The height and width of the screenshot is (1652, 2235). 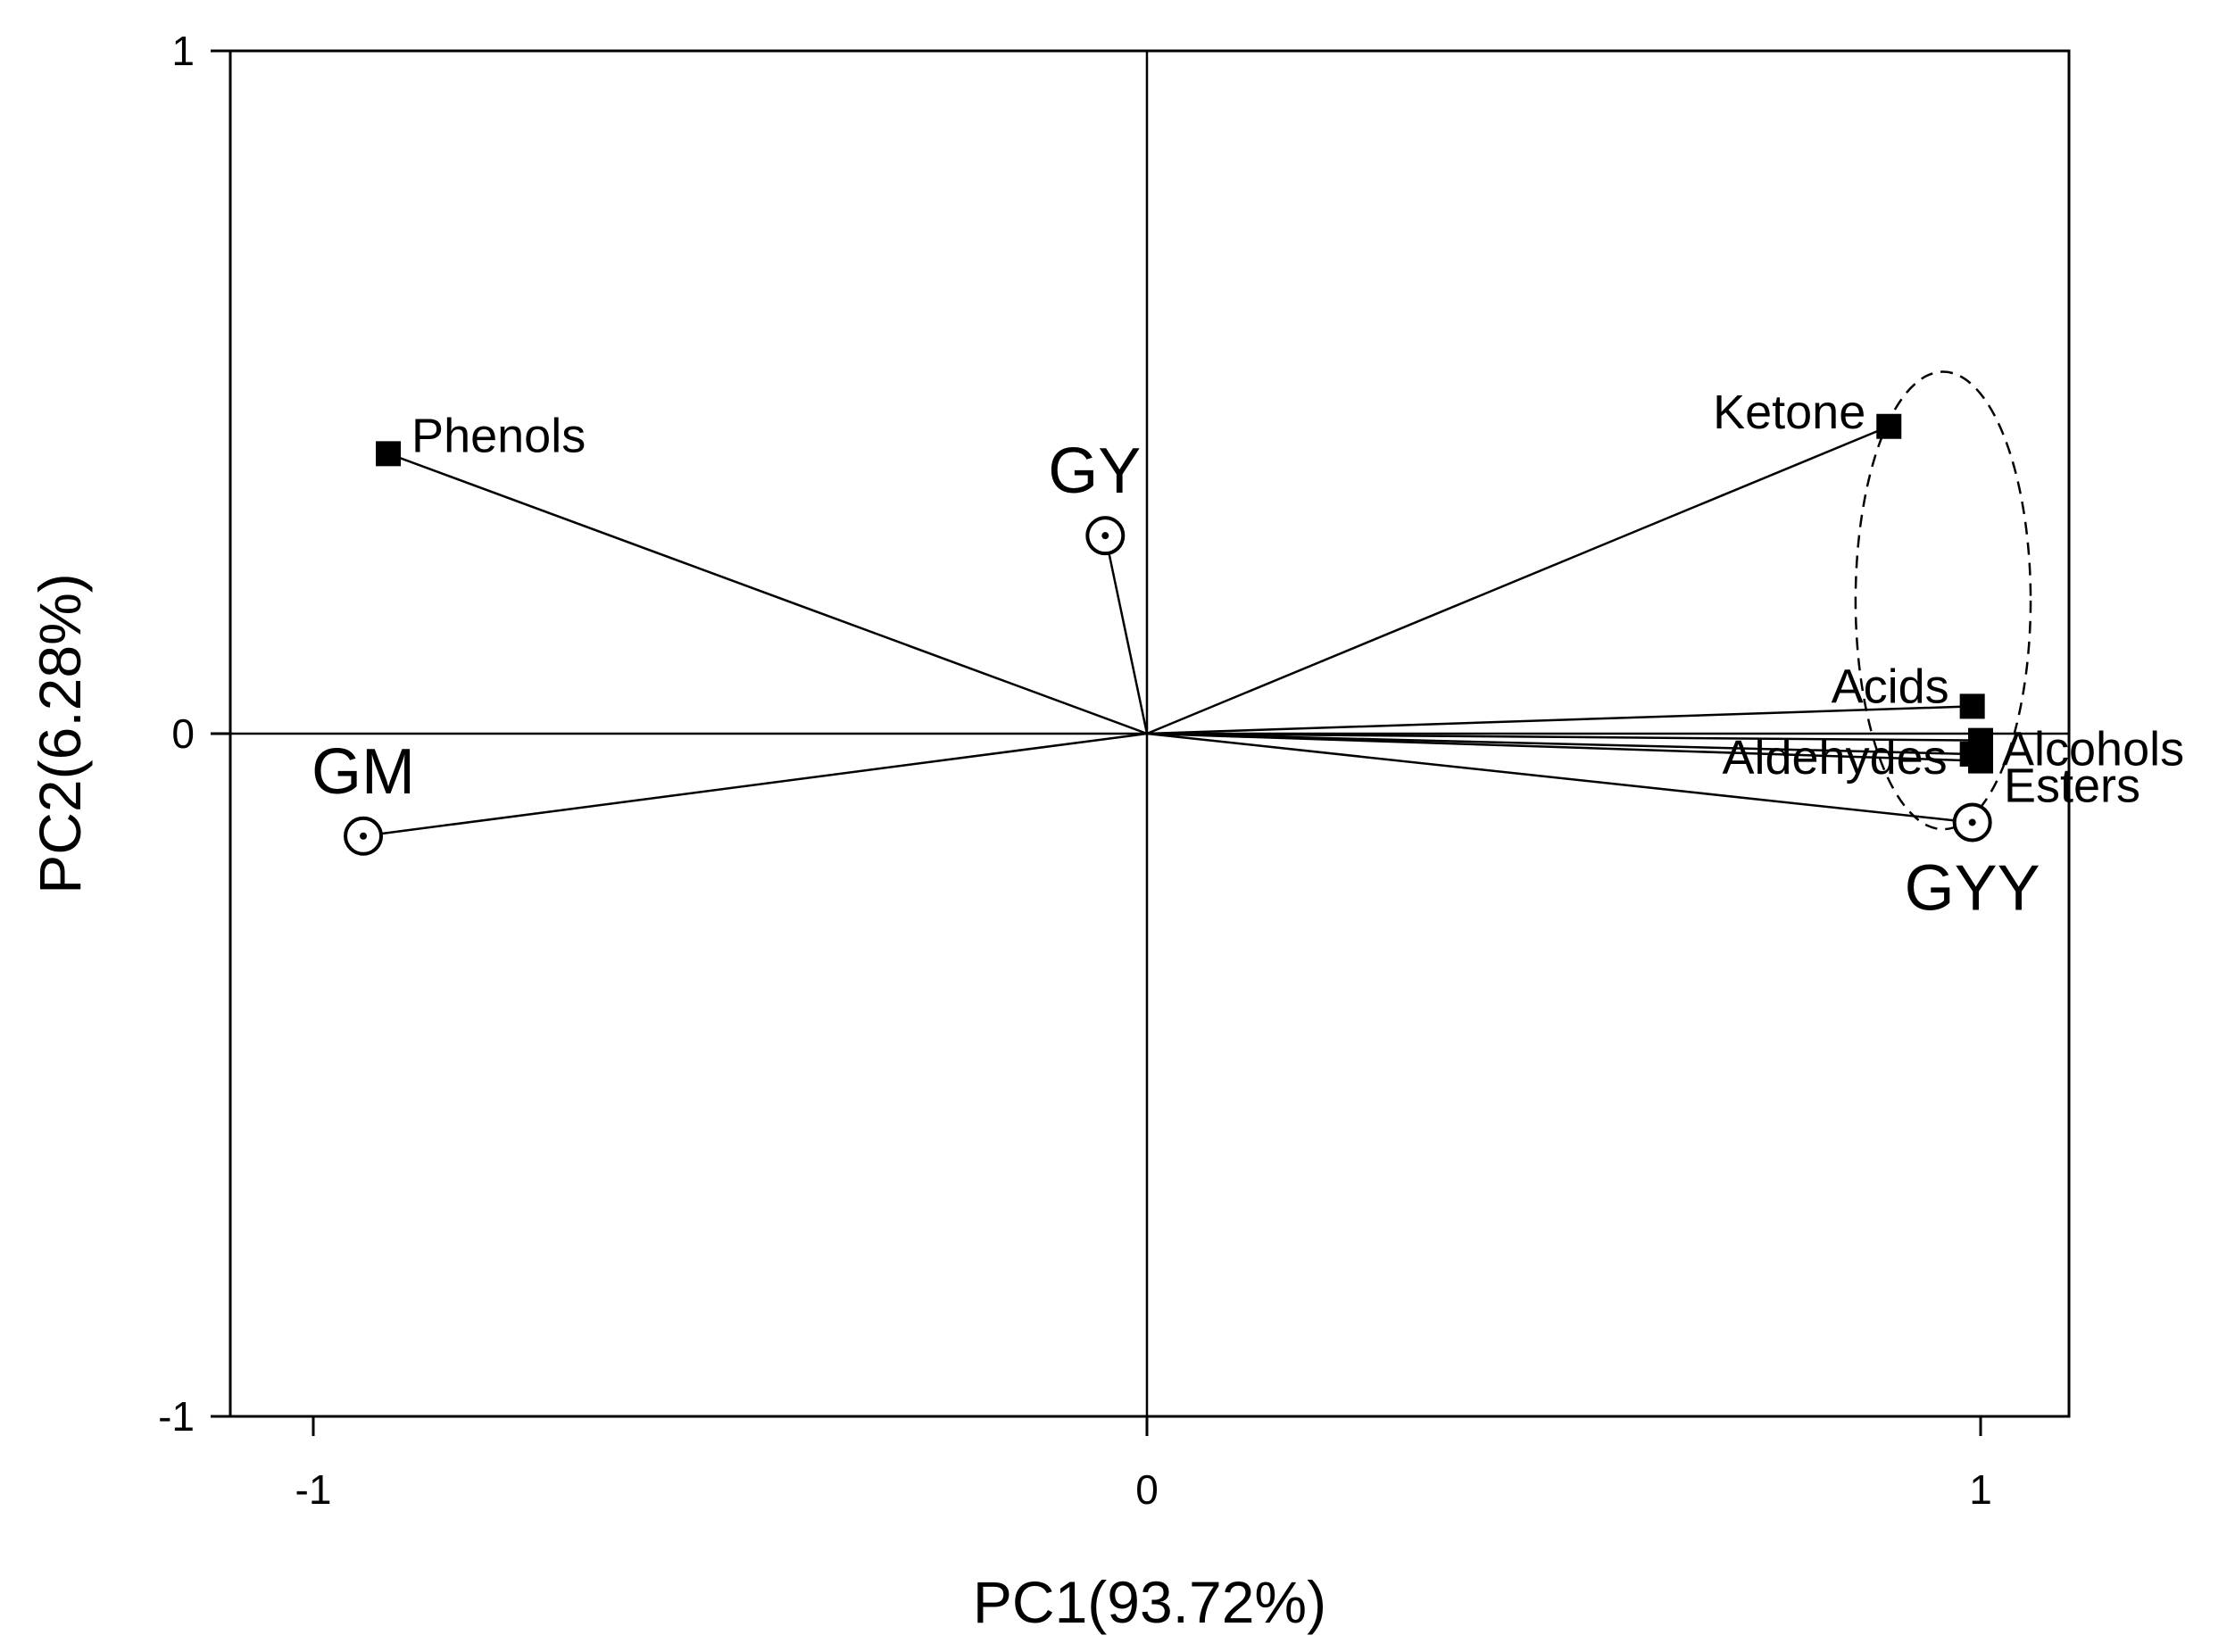 I want to click on sample-label-gm: GM, so click(x=363, y=772).